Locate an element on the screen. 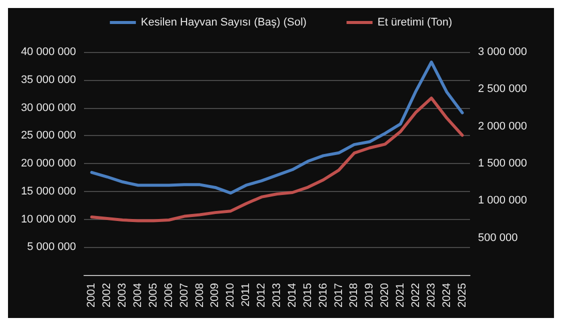  x-tick-label: 2002 is located at coordinates (107, 295).